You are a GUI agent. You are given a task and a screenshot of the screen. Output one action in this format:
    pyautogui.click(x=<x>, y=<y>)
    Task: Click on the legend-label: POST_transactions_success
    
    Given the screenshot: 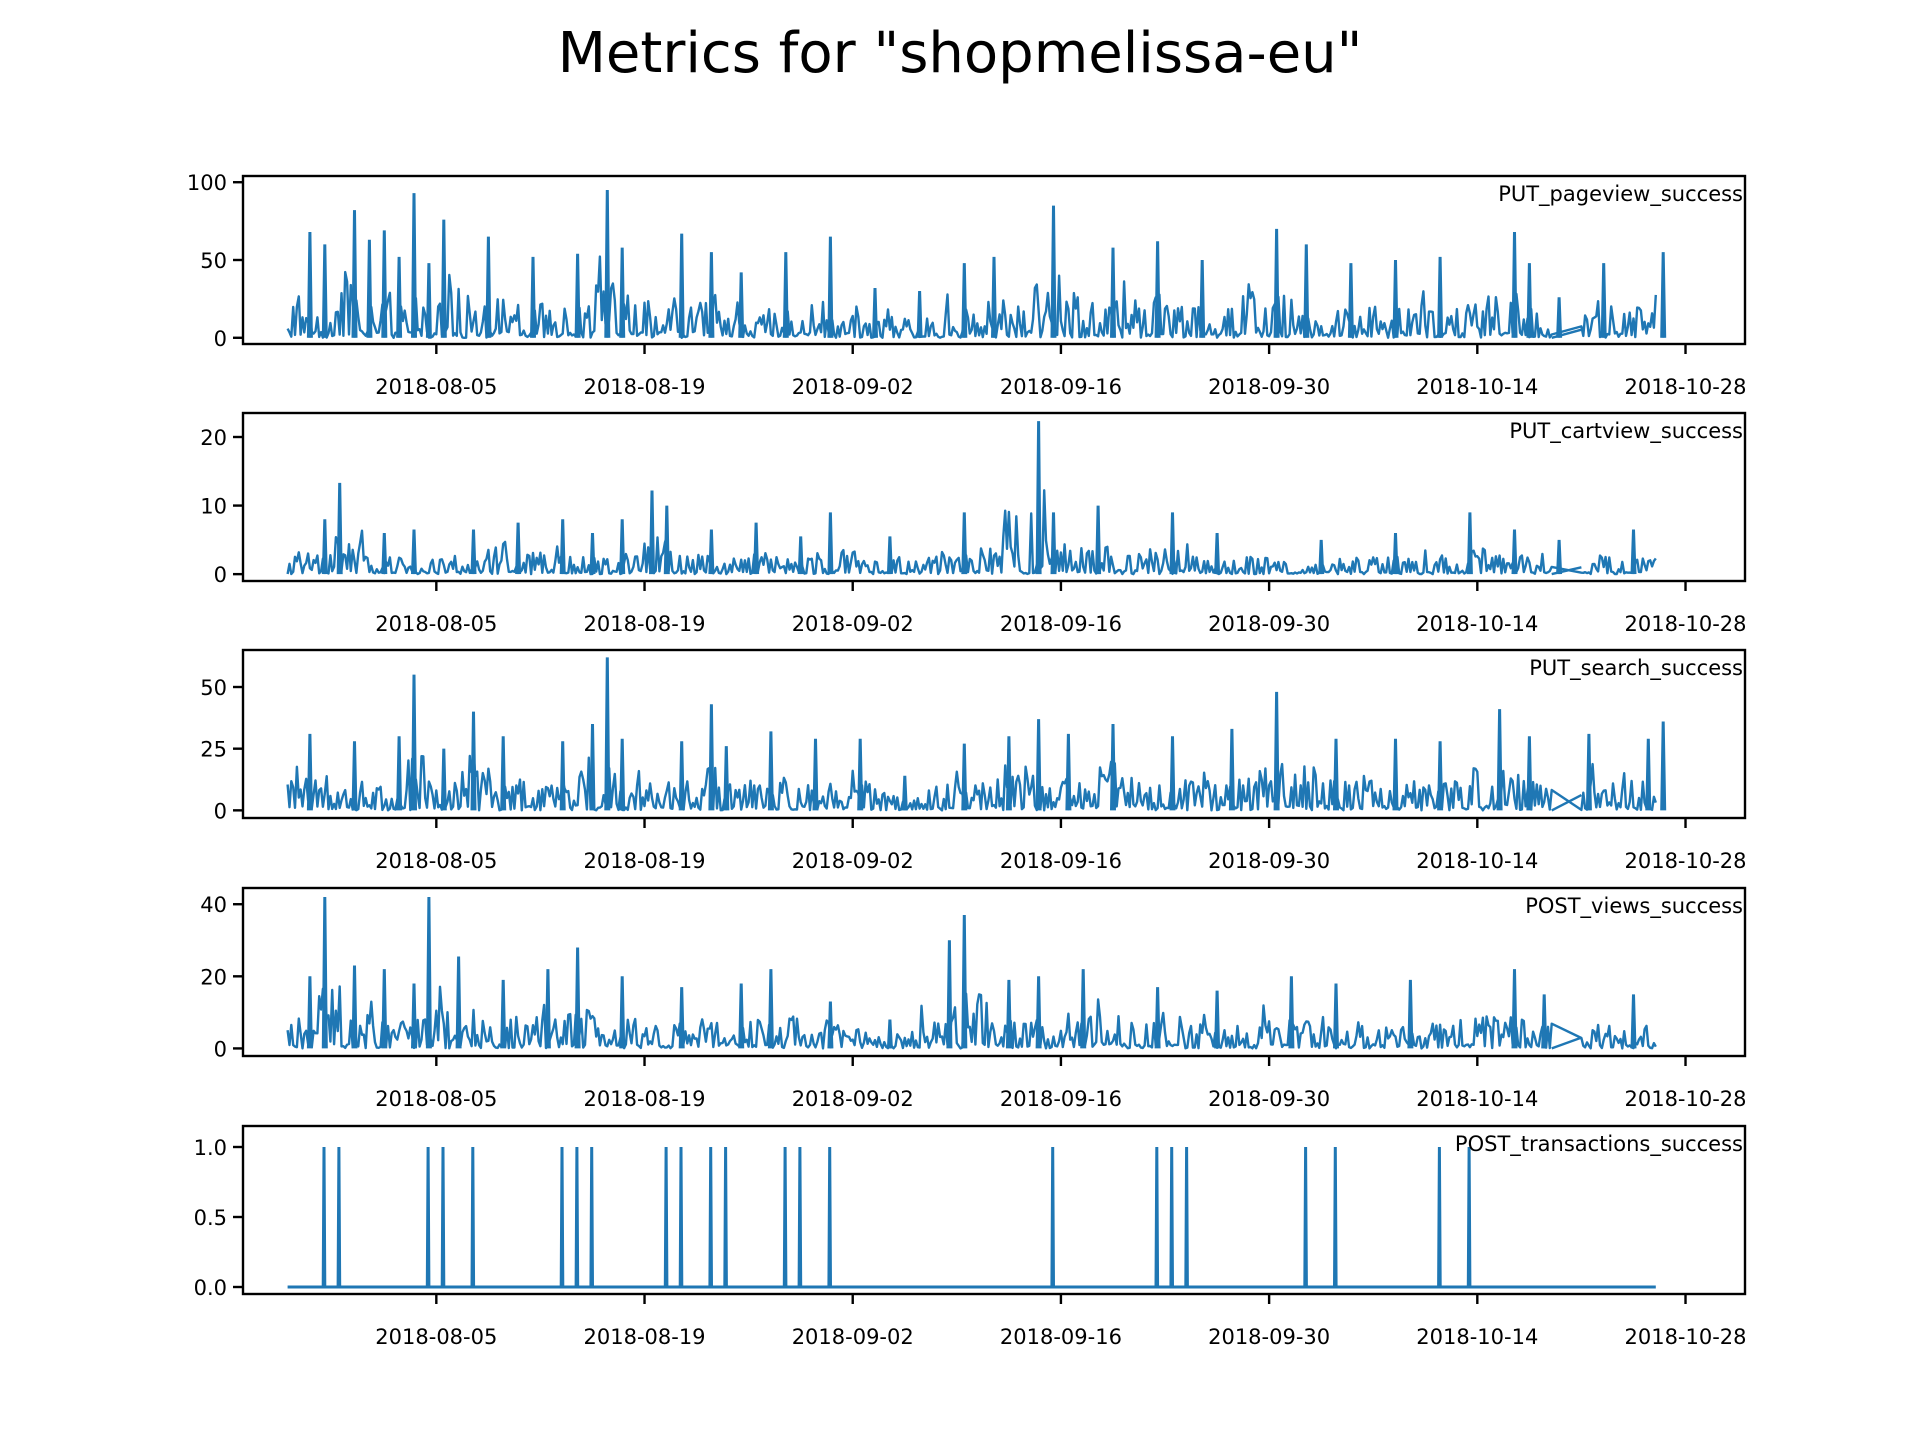 What is the action you would take?
    pyautogui.click(x=1599, y=1144)
    